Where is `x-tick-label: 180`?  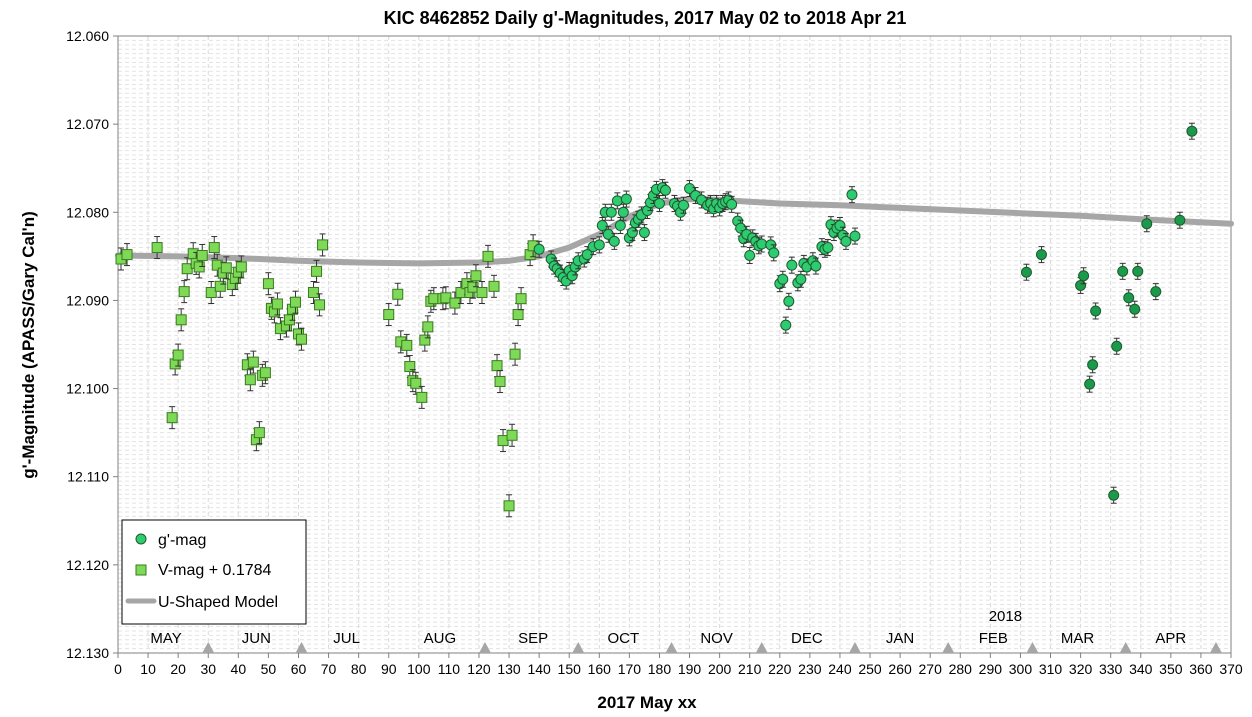
x-tick-label: 180 is located at coordinates (660, 669).